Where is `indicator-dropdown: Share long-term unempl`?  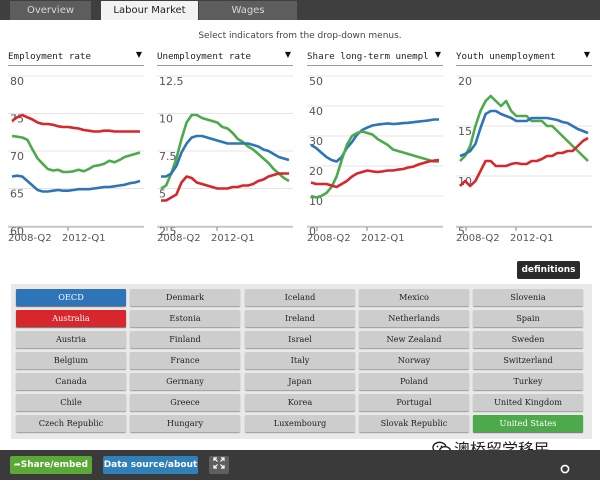 indicator-dropdown: Share long-term unempl is located at coordinates (368, 56).